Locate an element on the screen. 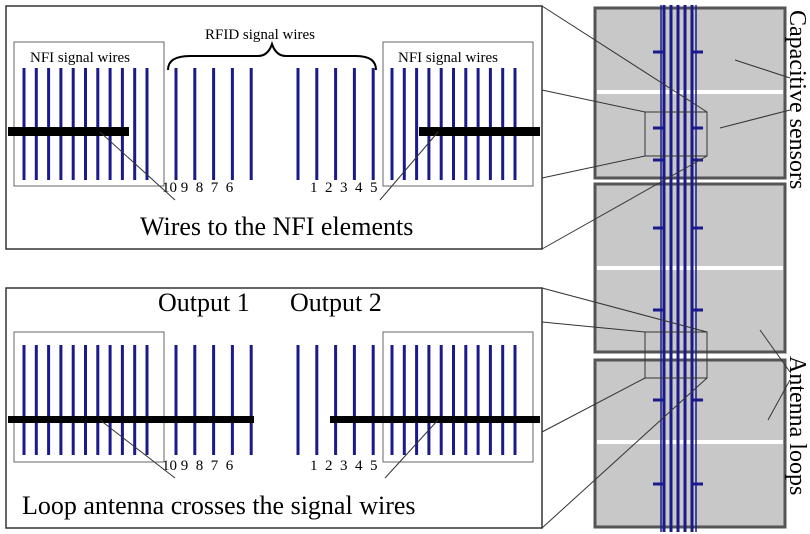 Image resolution: width=810 pixels, height=534 pixels. top-nfi-right-title: NFI signal wires is located at coordinates (448, 58).